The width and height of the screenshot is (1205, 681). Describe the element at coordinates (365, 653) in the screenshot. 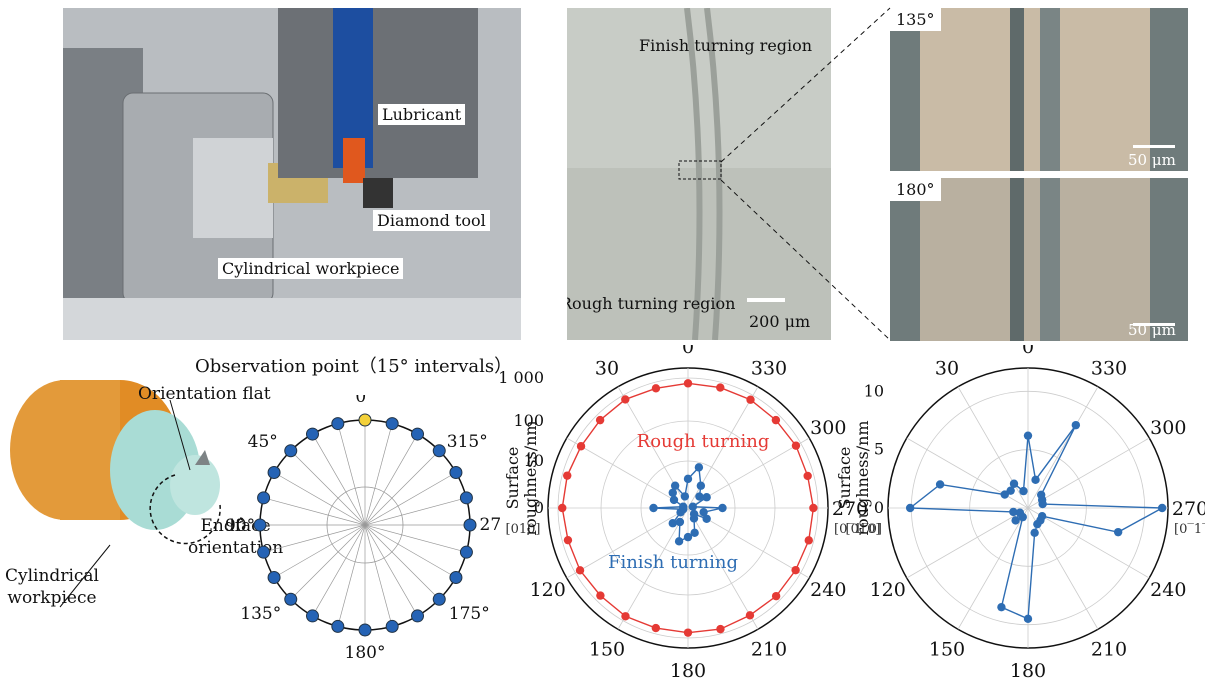

I see `observation-angle-label: 180°` at that location.